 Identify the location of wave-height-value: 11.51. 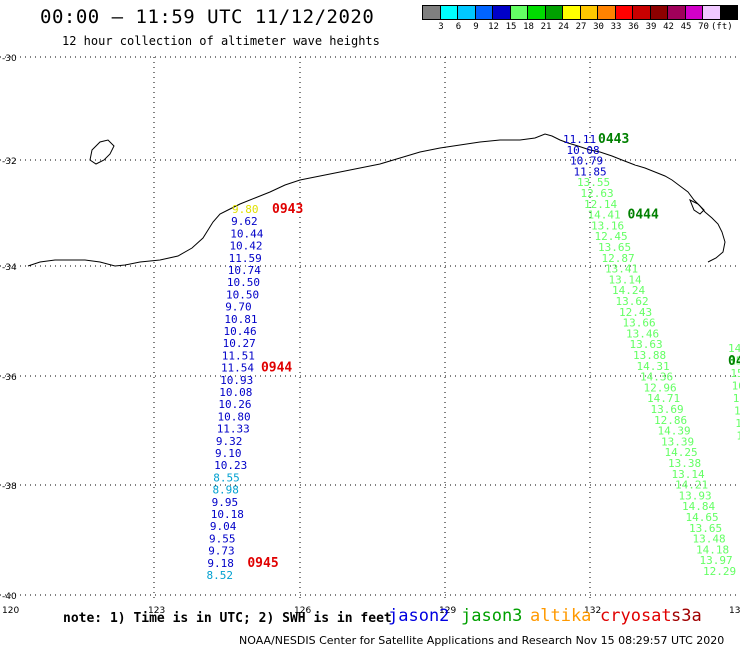
(238, 355).